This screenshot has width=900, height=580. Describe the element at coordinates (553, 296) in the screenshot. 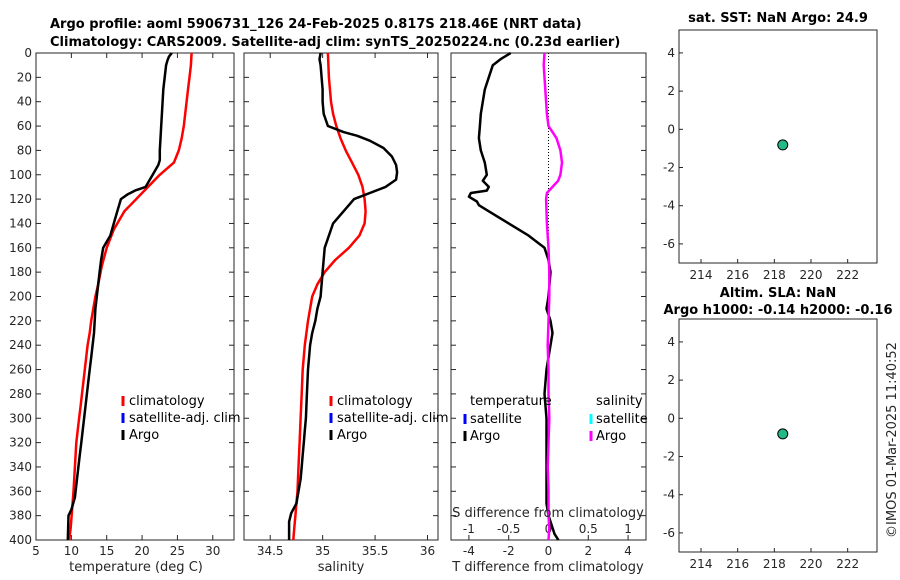

I see `difference-line-s-argo-clim` at that location.